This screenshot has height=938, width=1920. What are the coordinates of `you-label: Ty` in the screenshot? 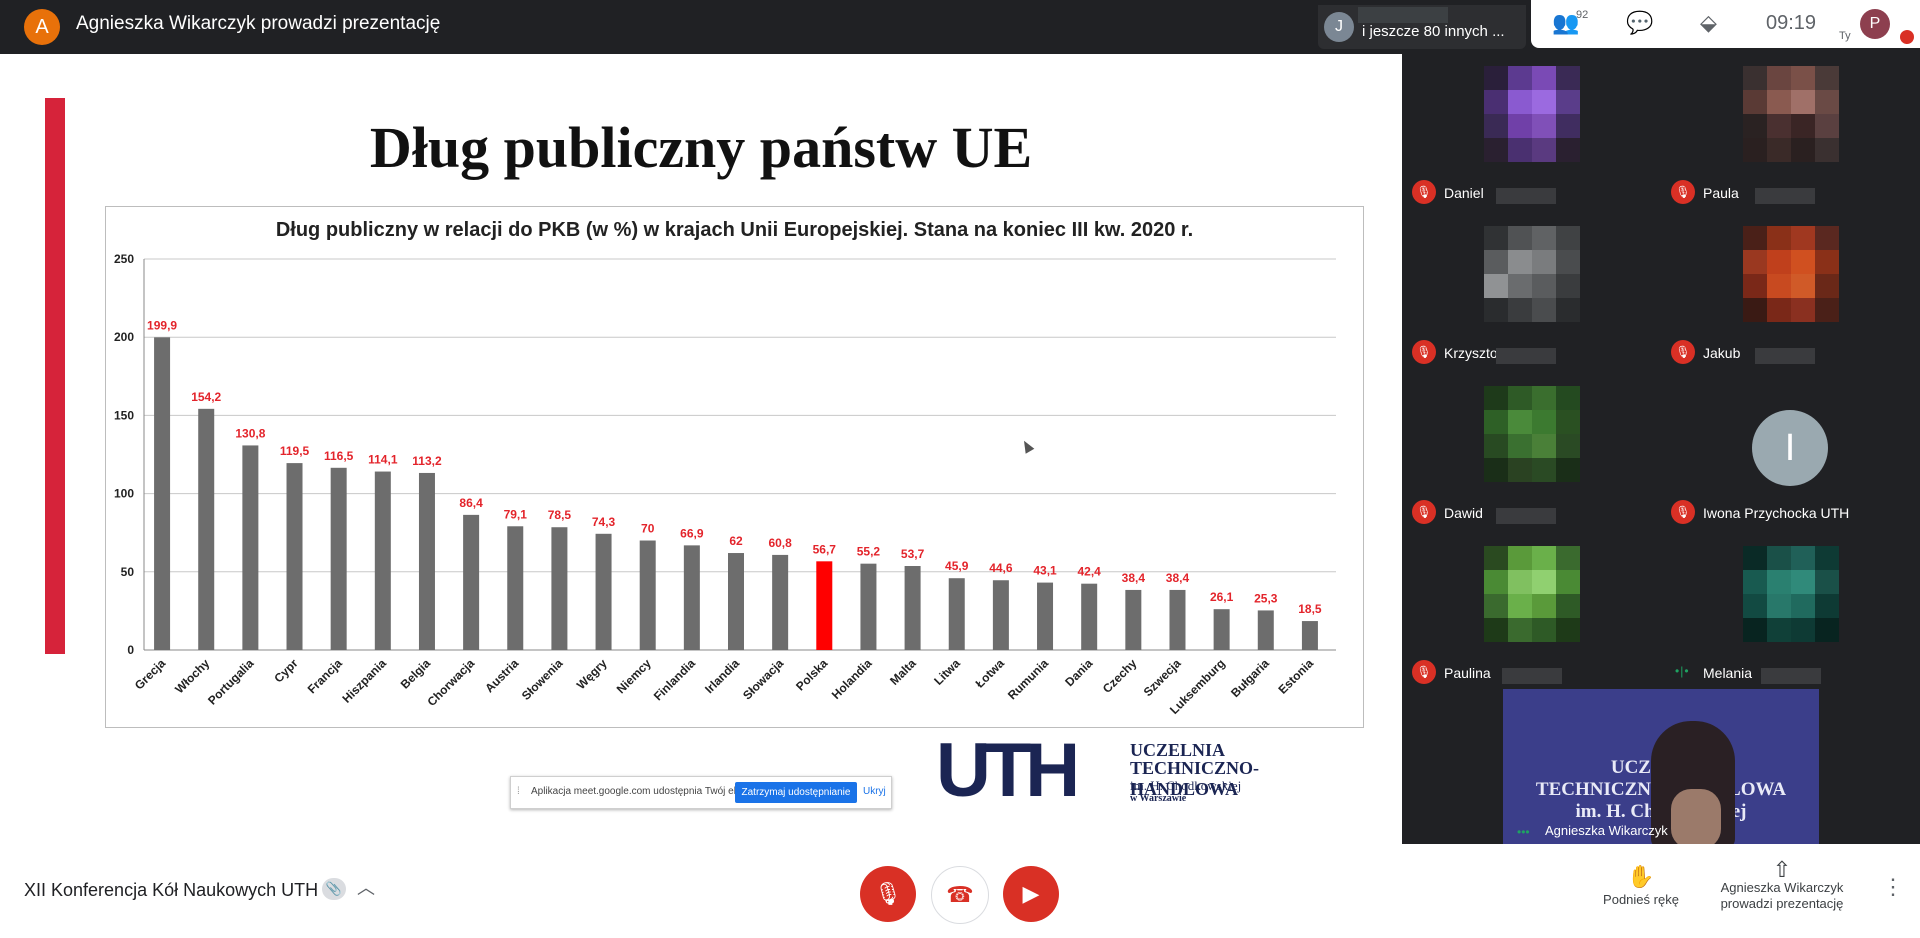 It's located at (1845, 36).